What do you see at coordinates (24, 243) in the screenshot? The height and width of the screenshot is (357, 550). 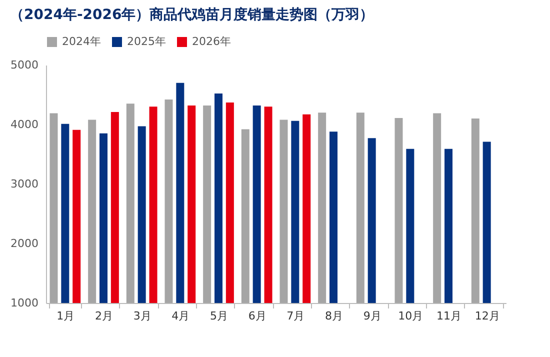 I see `y-tick-label: 2000` at bounding box center [24, 243].